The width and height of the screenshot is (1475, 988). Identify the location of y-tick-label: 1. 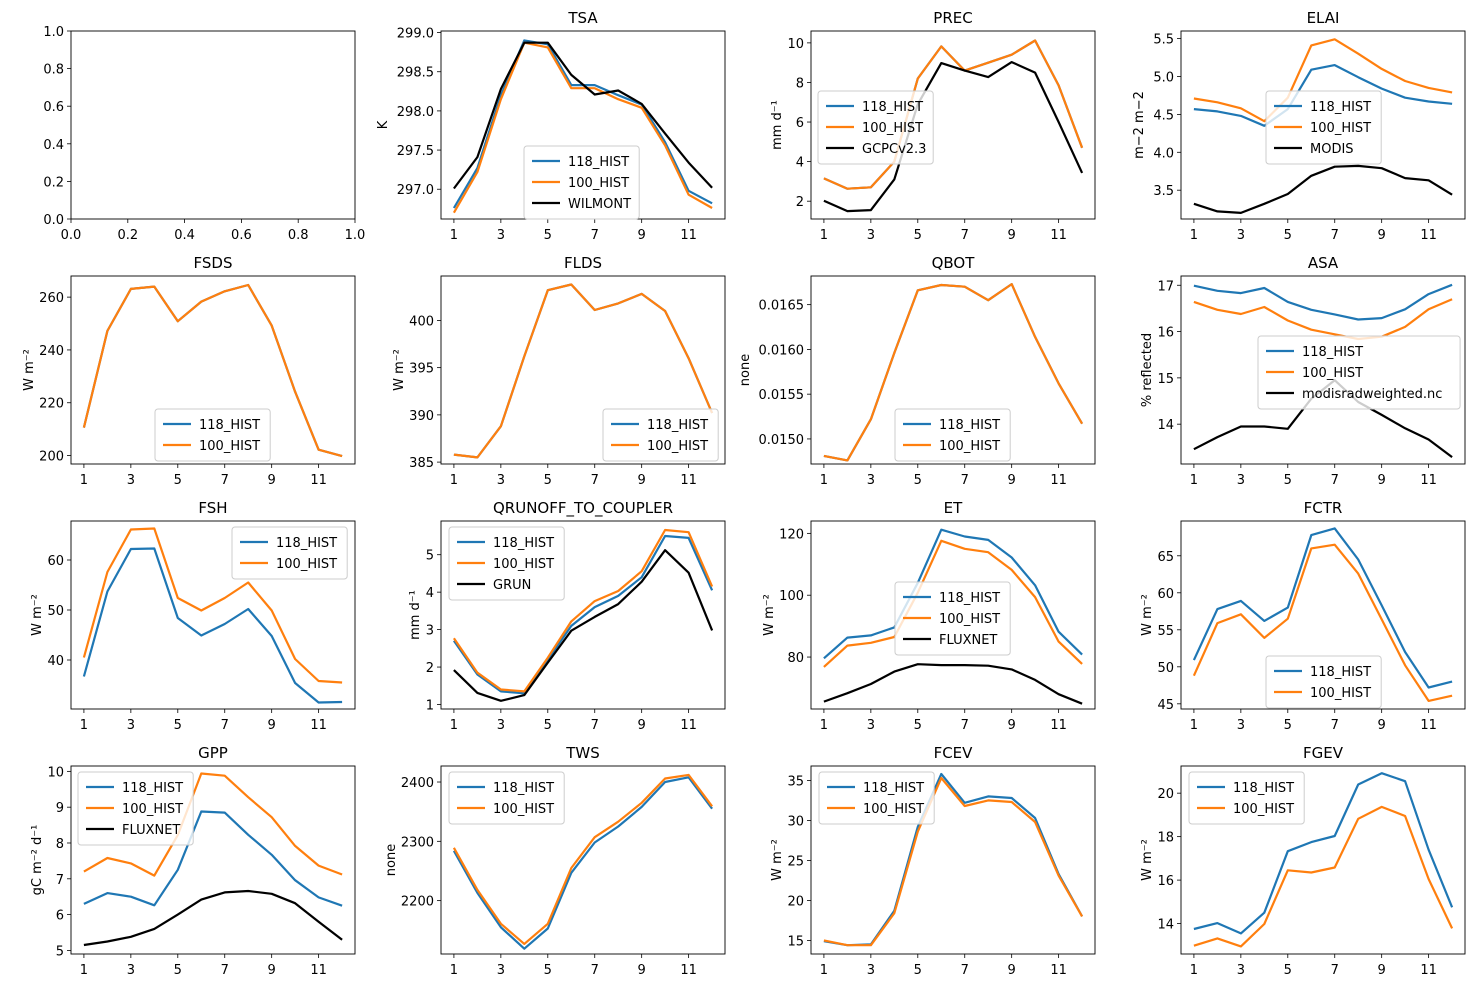
(430, 706).